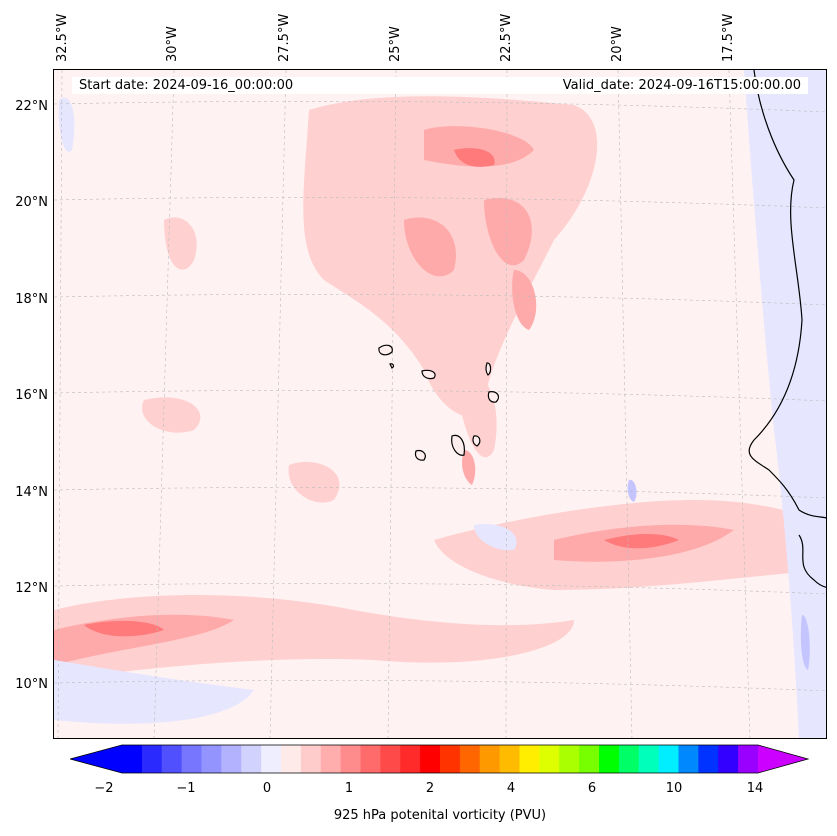 The image size is (837, 836). Describe the element at coordinates (62, 37) in the screenshot. I see `longitude-label: 32.5°W` at that location.